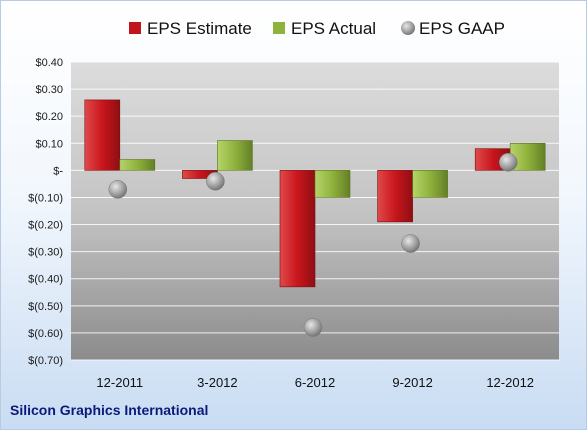 The width and height of the screenshot is (587, 431). Describe the element at coordinates (45, 361) in the screenshot. I see `y-tick-label: $(0.70)` at that location.